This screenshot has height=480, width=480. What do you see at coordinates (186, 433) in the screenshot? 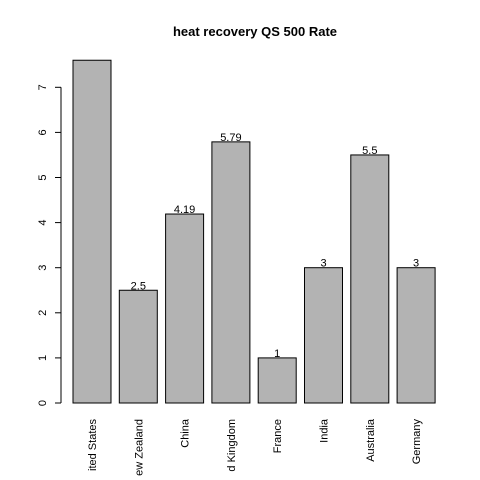
I see `category-label: China` at bounding box center [186, 433].